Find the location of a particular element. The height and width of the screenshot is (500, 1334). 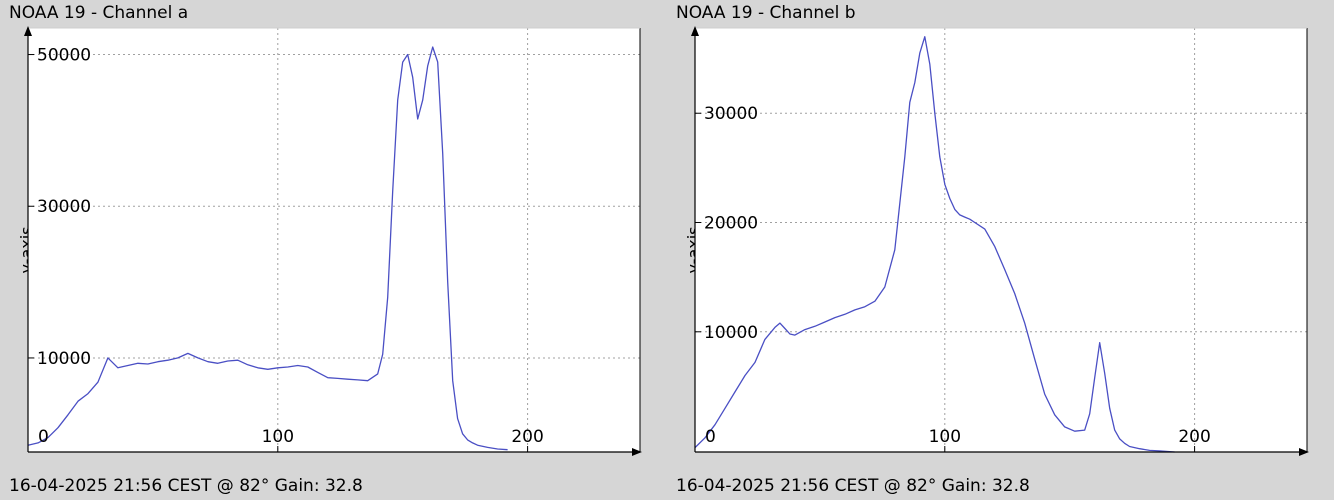

y-tick-label: 20000 is located at coordinates (731, 224).